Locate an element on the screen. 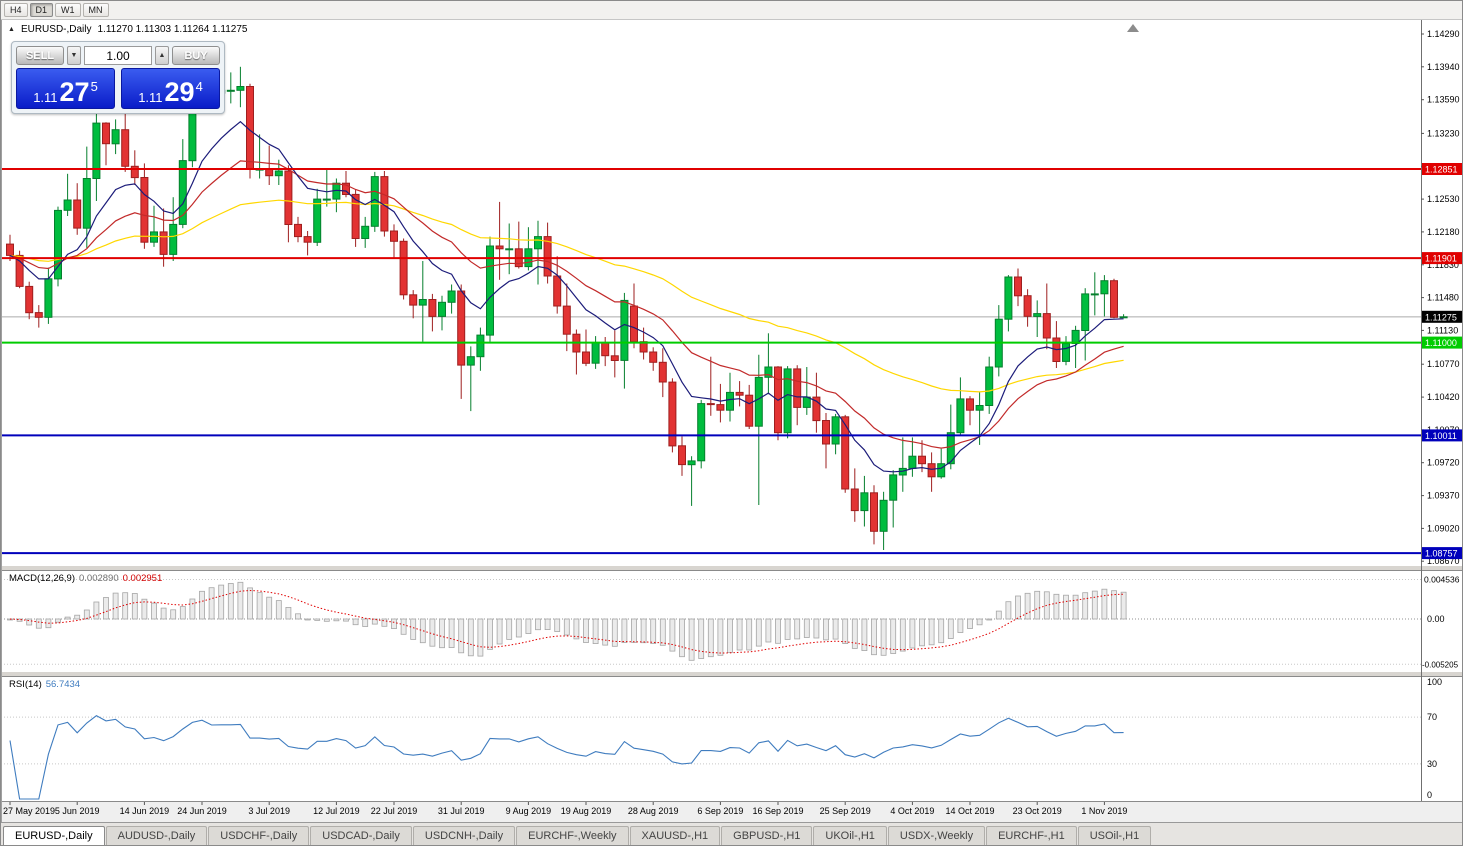 The height and width of the screenshot is (846, 1463). volume-increase-icon: ▲ is located at coordinates (162, 55).